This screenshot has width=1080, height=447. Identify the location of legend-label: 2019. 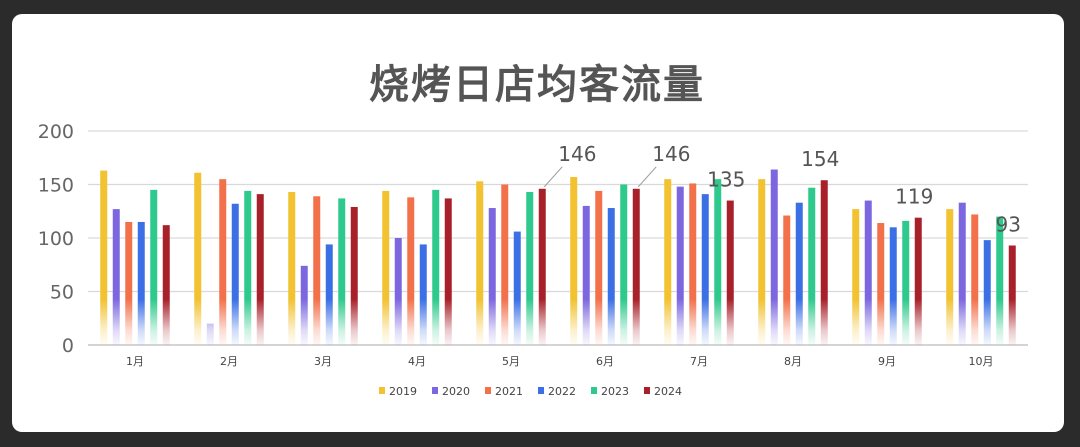
(403, 391).